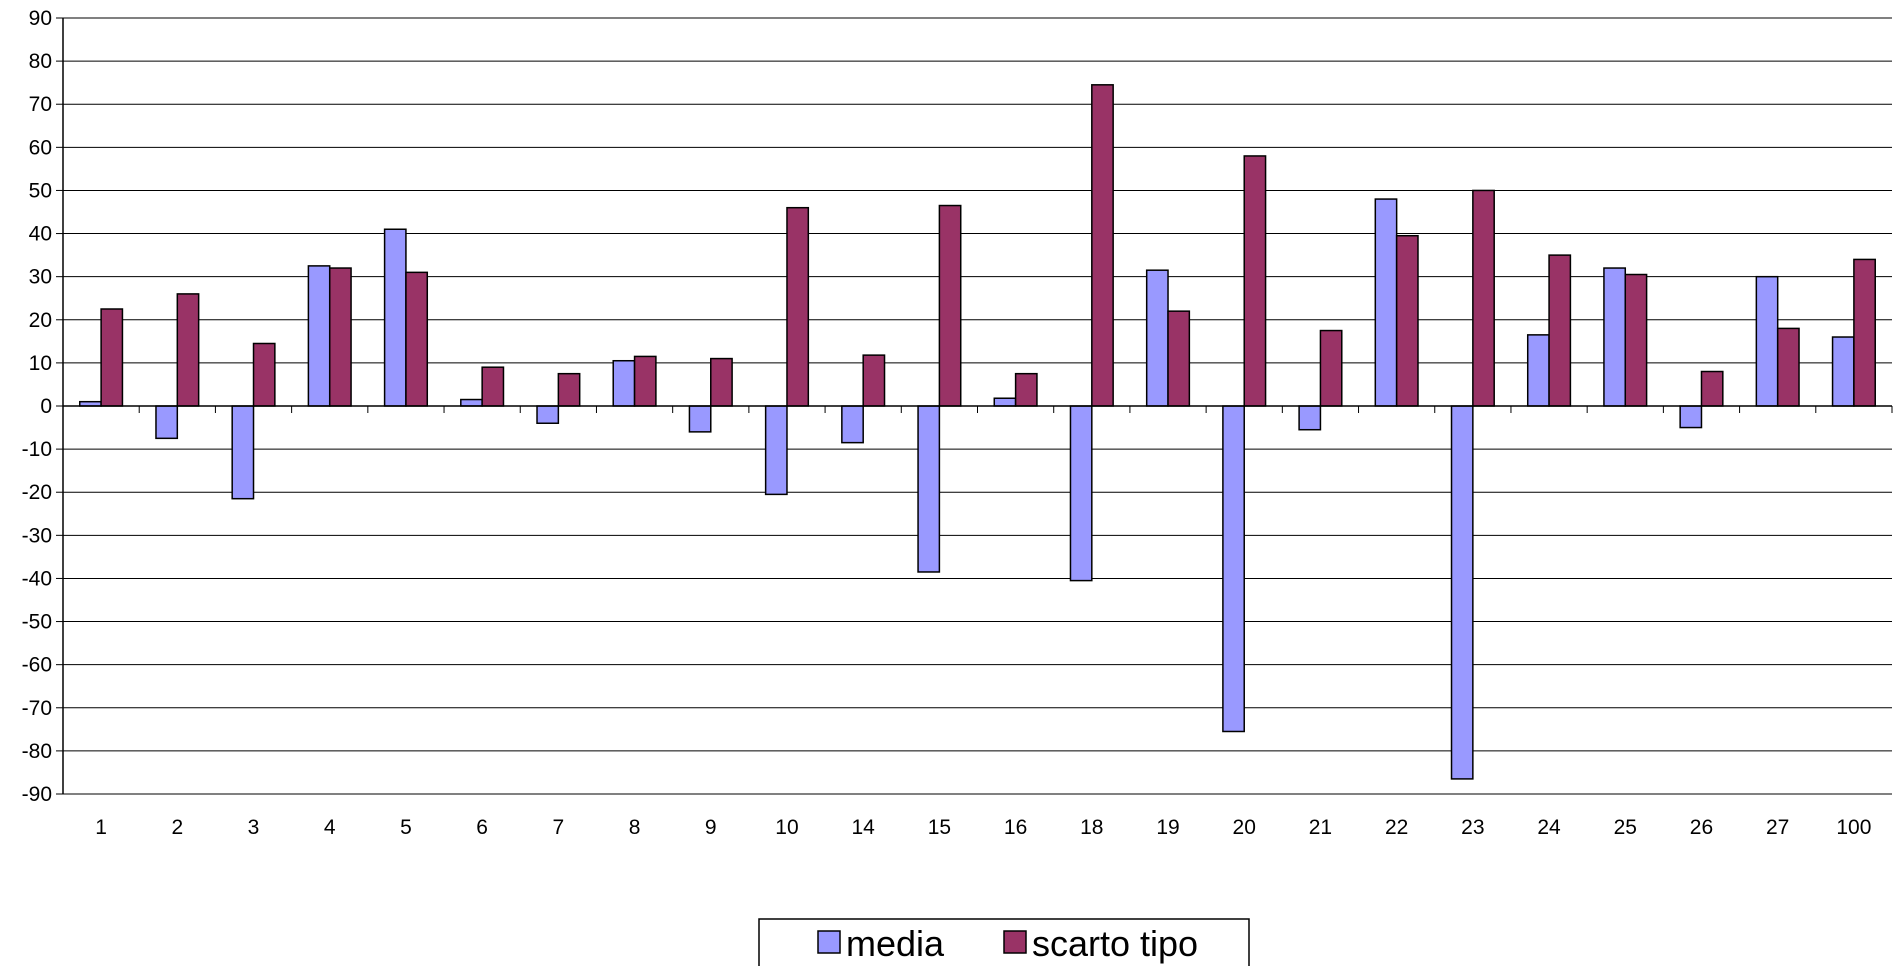  What do you see at coordinates (711, 827) in the screenshot?
I see `x-tick-label: 9` at bounding box center [711, 827].